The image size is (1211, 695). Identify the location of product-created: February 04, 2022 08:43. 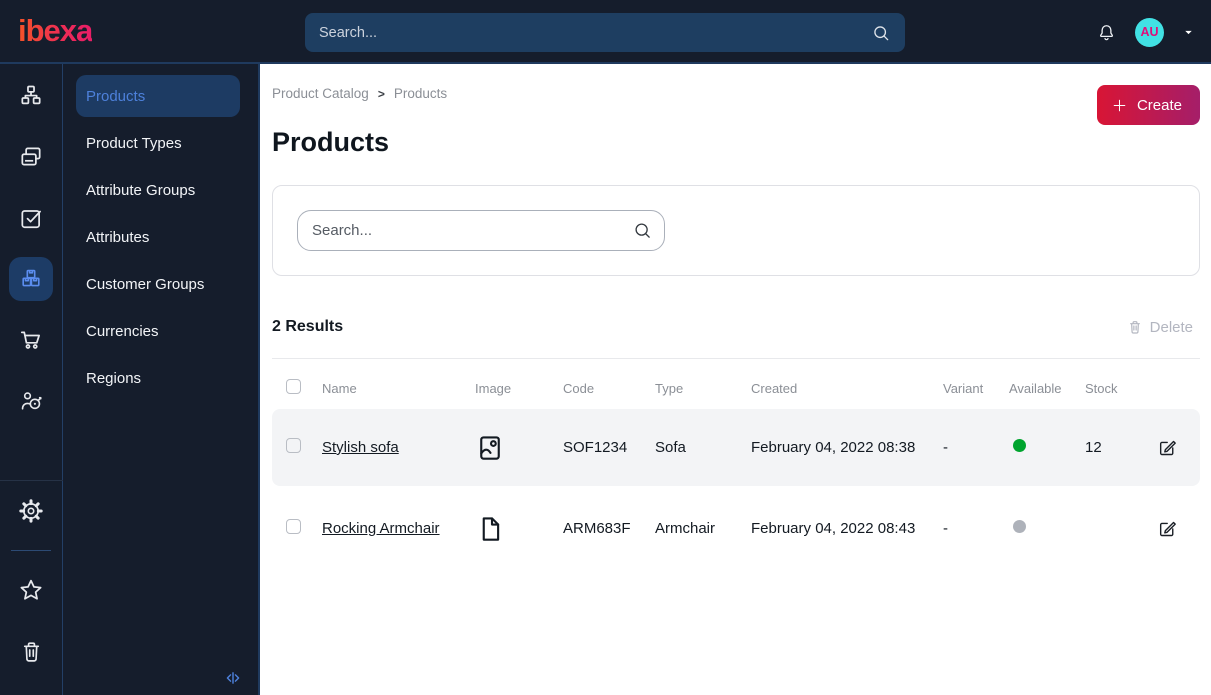
(833, 528).